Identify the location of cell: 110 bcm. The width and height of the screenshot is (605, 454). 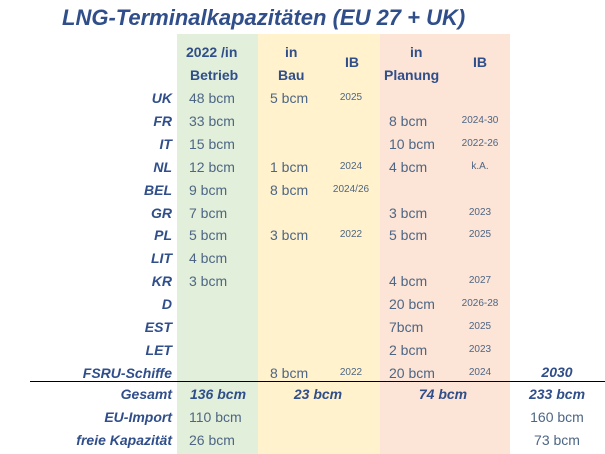
(215, 417).